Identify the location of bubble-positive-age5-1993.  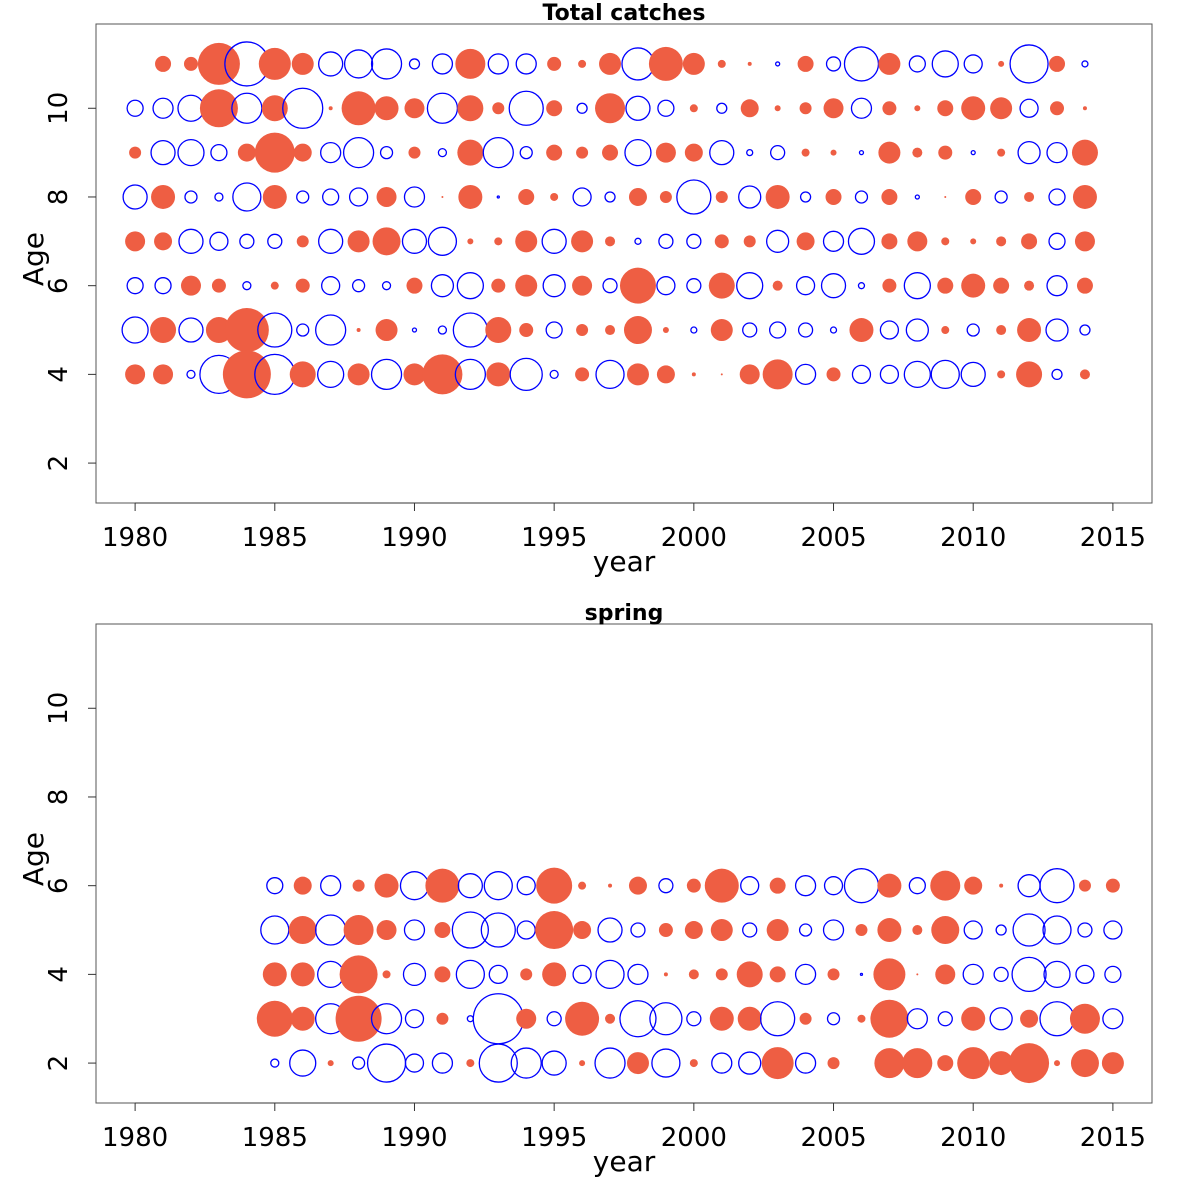
(498, 330).